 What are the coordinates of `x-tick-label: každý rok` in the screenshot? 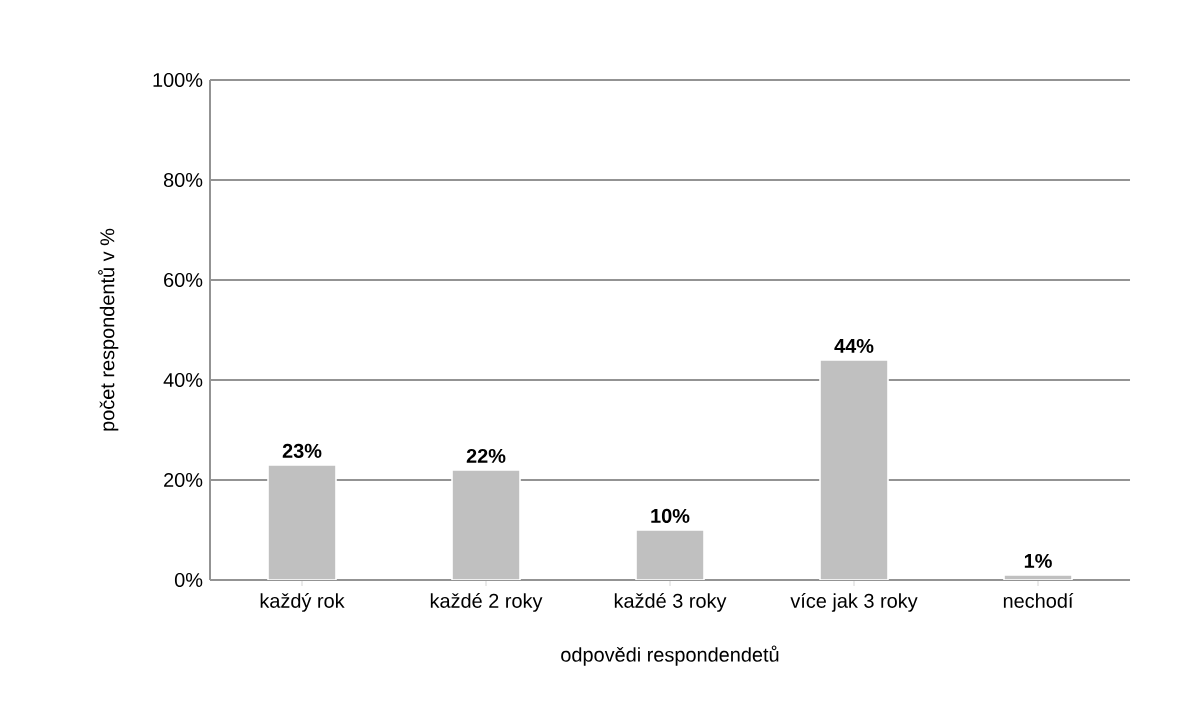 It's located at (302, 602).